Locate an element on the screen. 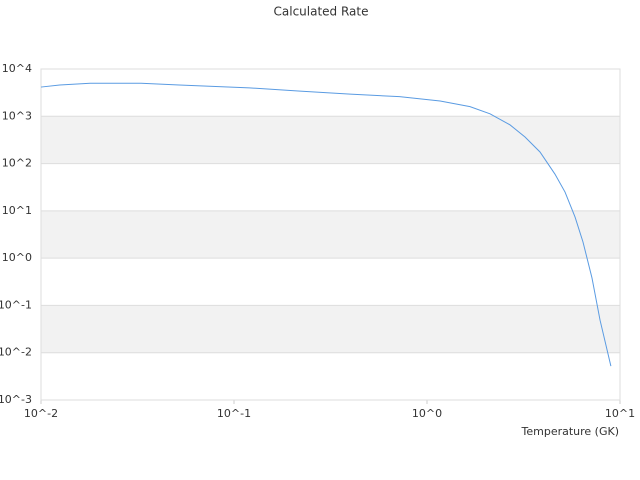 This screenshot has height=480, width=640. y-tick-label: 10^-3 is located at coordinates (16, 399).